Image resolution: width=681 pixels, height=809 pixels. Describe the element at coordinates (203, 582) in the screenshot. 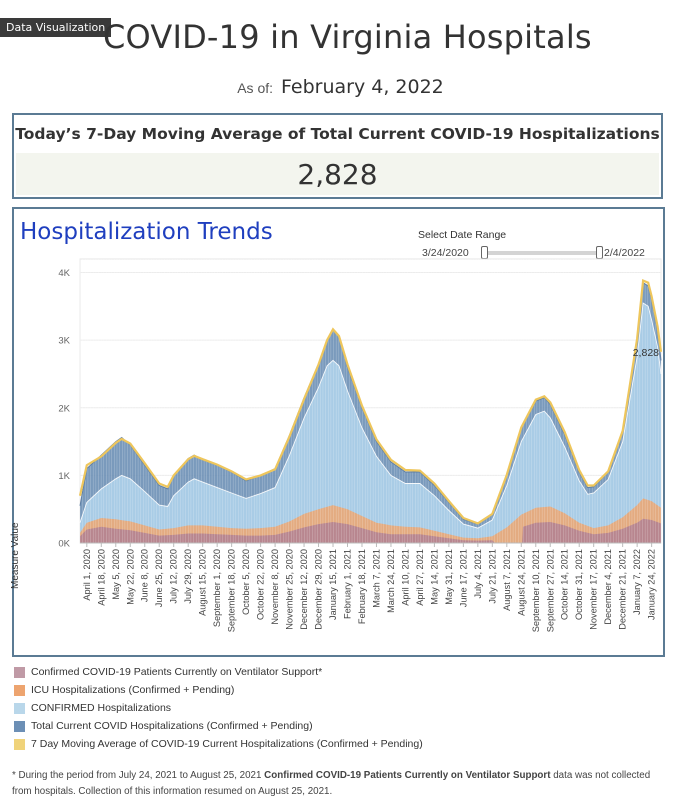

I see `x-tick-label: August 15, 2020` at that location.